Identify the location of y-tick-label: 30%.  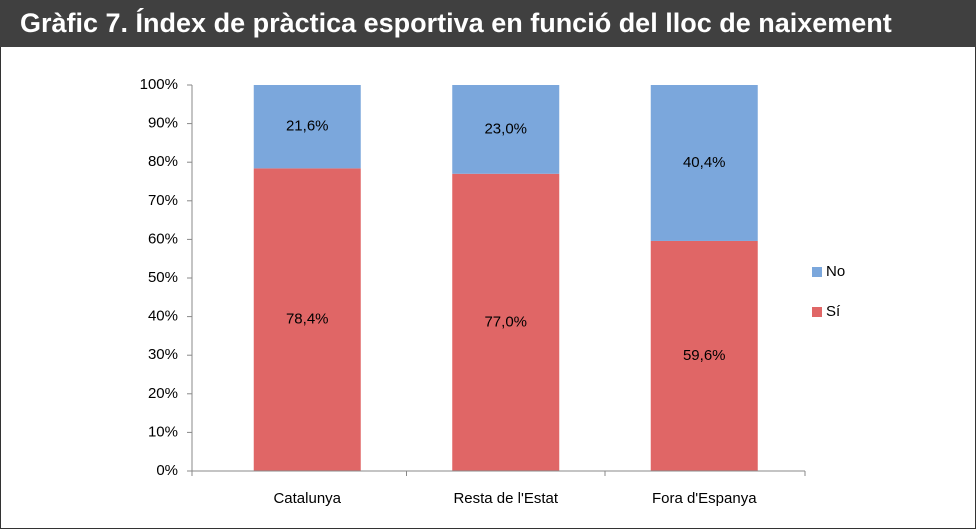
(163, 354).